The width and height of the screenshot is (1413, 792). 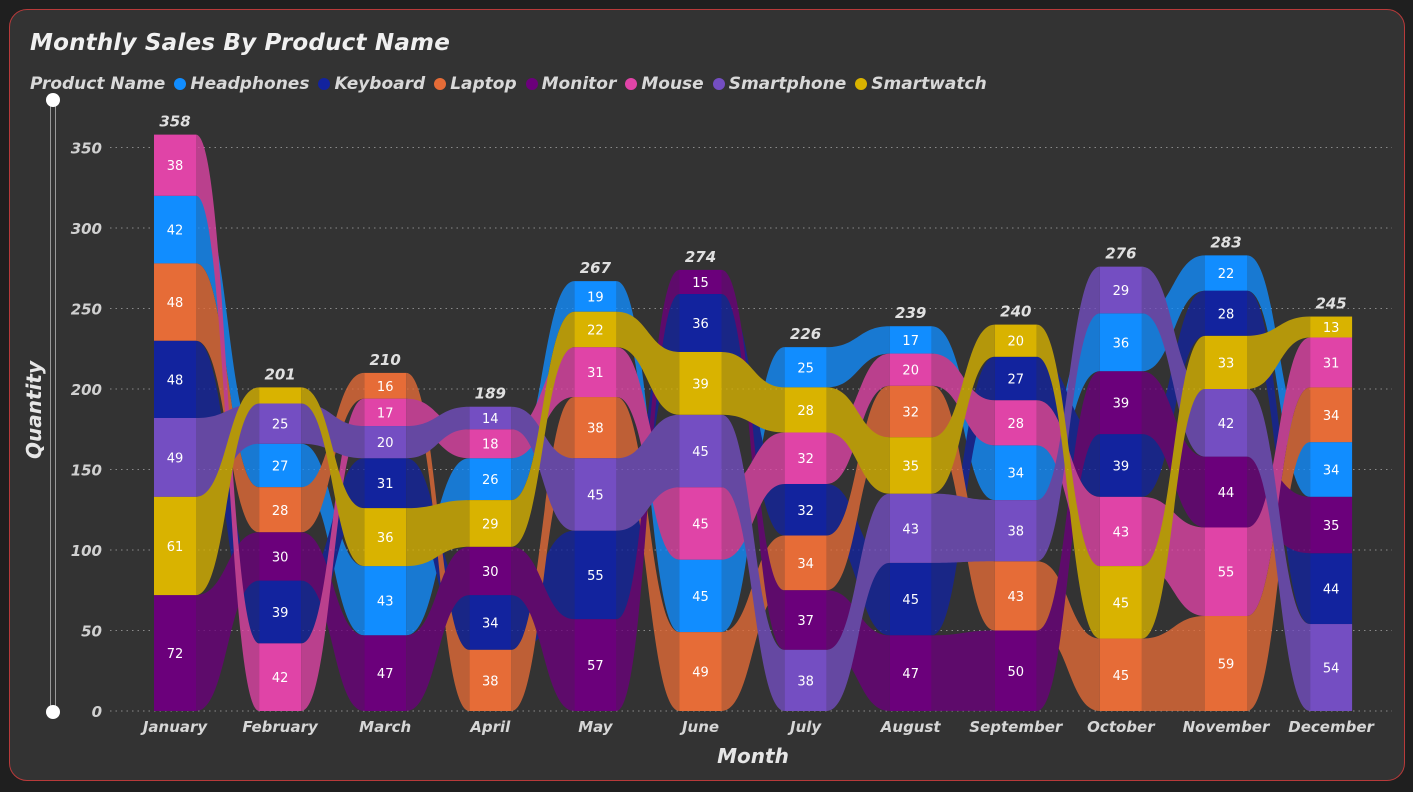 I want to click on data-label: 27, so click(x=280, y=466).